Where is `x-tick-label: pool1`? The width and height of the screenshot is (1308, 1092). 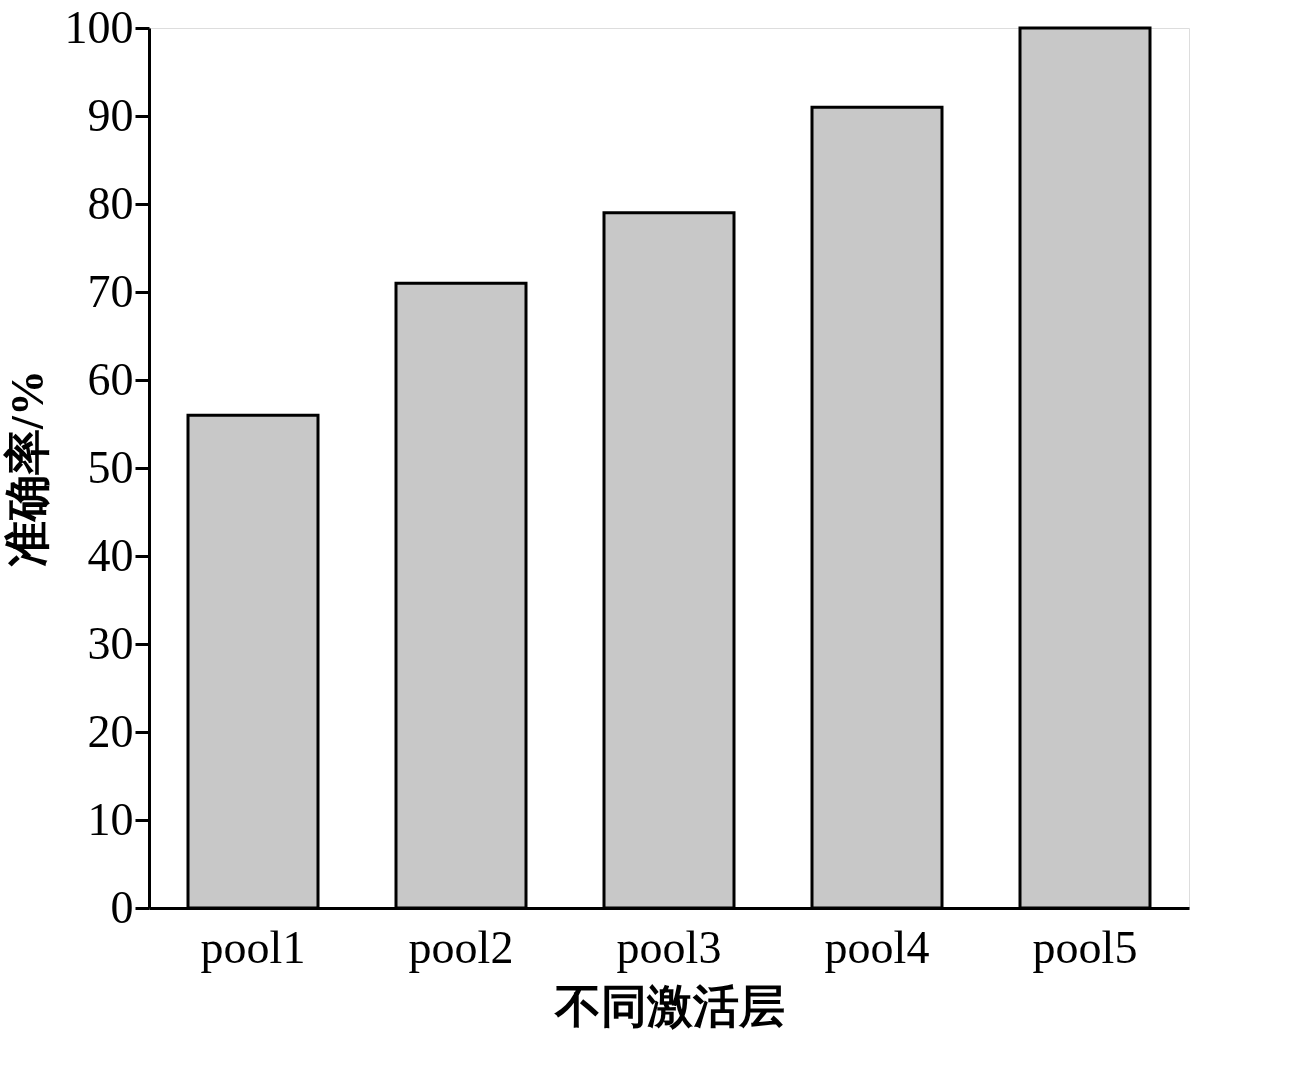 x-tick-label: pool1 is located at coordinates (253, 947).